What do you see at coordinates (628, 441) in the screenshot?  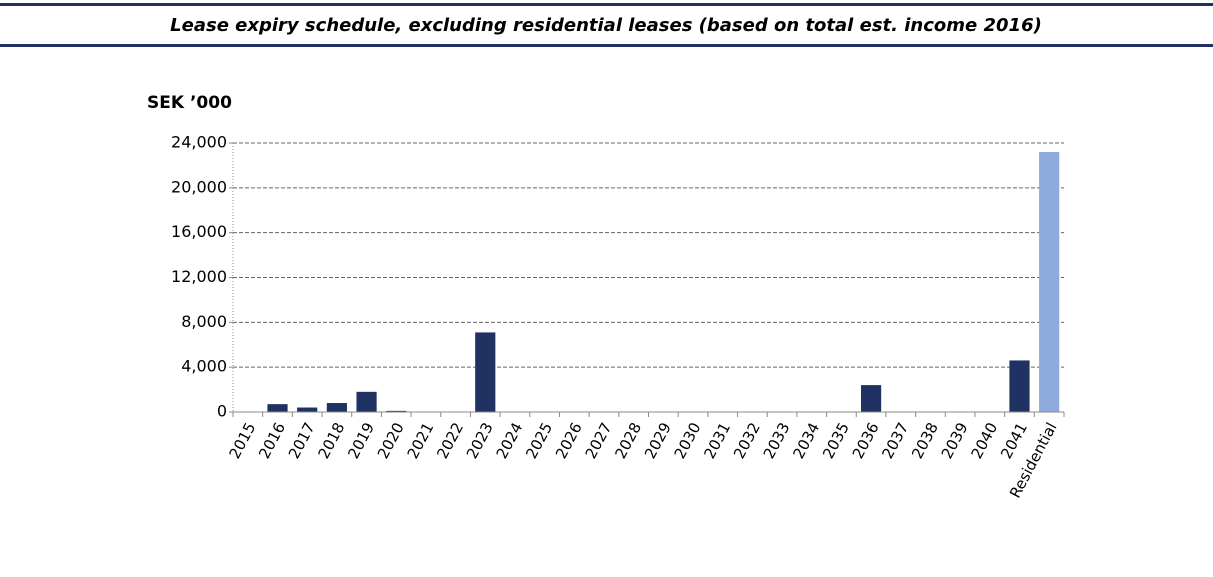 I see `x-tick-label: 2028` at bounding box center [628, 441].